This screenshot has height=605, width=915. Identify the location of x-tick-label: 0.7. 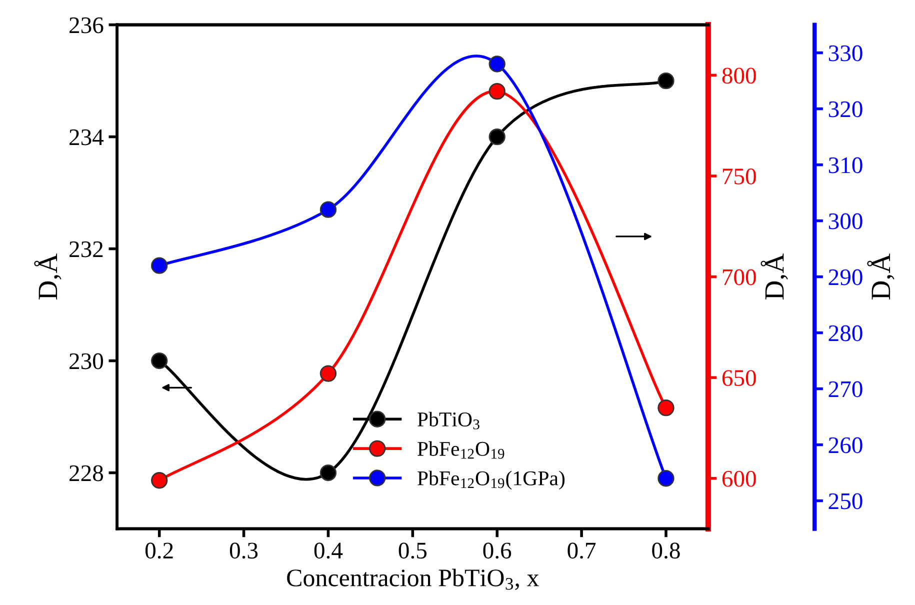
(582, 550).